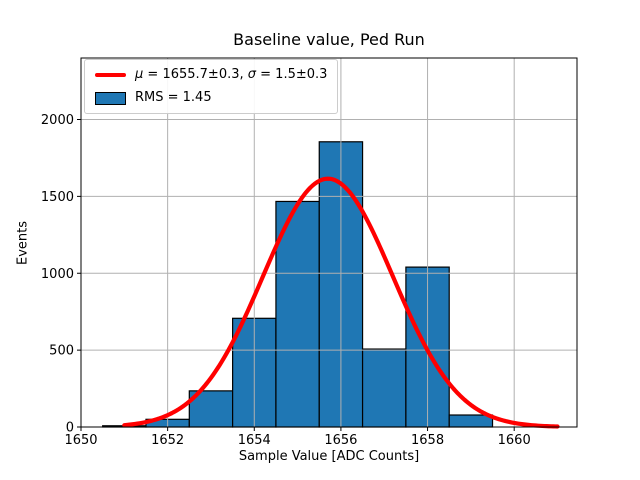 The width and height of the screenshot is (640, 480). Describe the element at coordinates (427, 440) in the screenshot. I see `x-tick-label: 1658` at that location.